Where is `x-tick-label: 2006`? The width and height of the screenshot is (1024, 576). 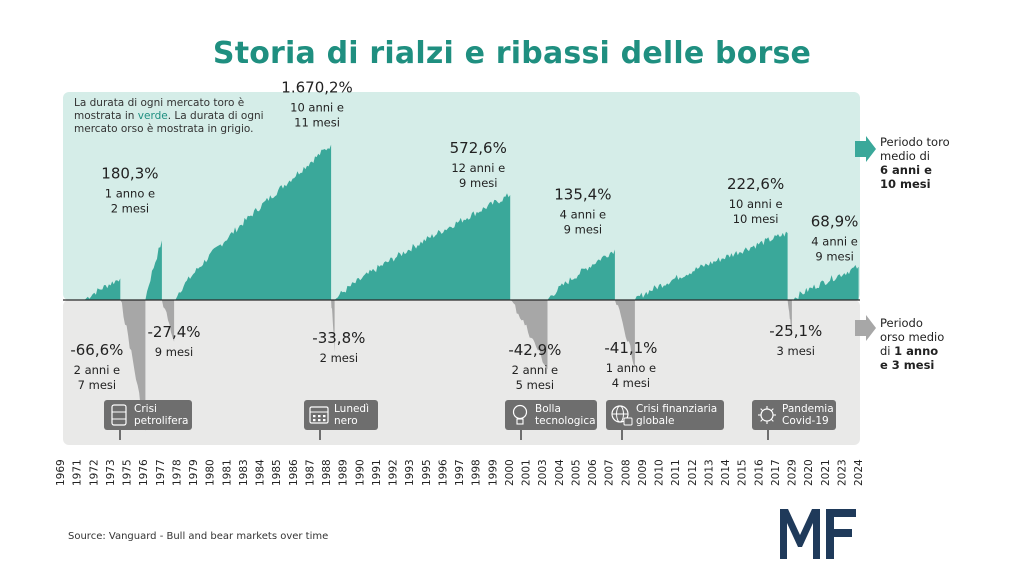 x-tick-label: 2006 is located at coordinates (593, 472).